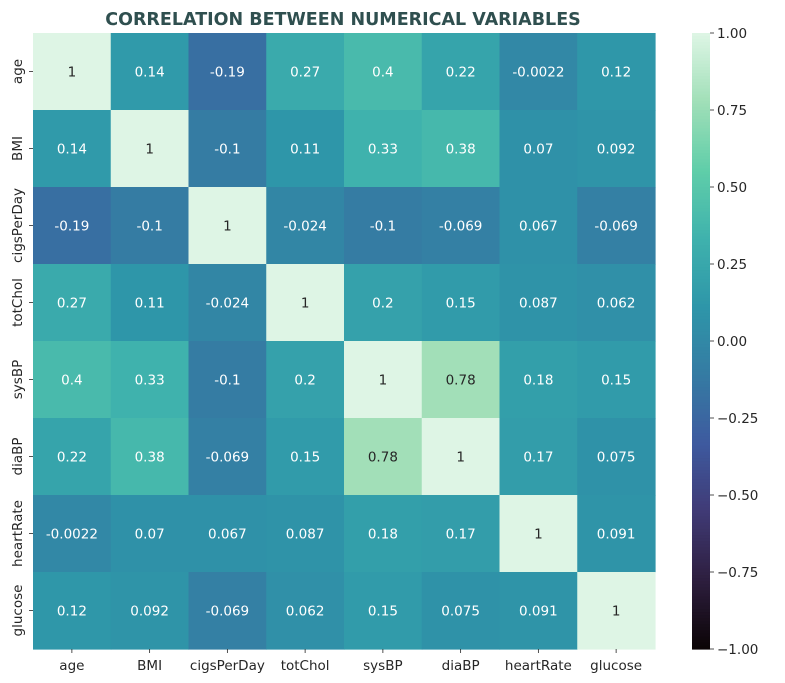 Image resolution: width=785 pixels, height=683 pixels. Describe the element at coordinates (383, 150) in the screenshot. I see `cell-value-label: 0.33` at that location.